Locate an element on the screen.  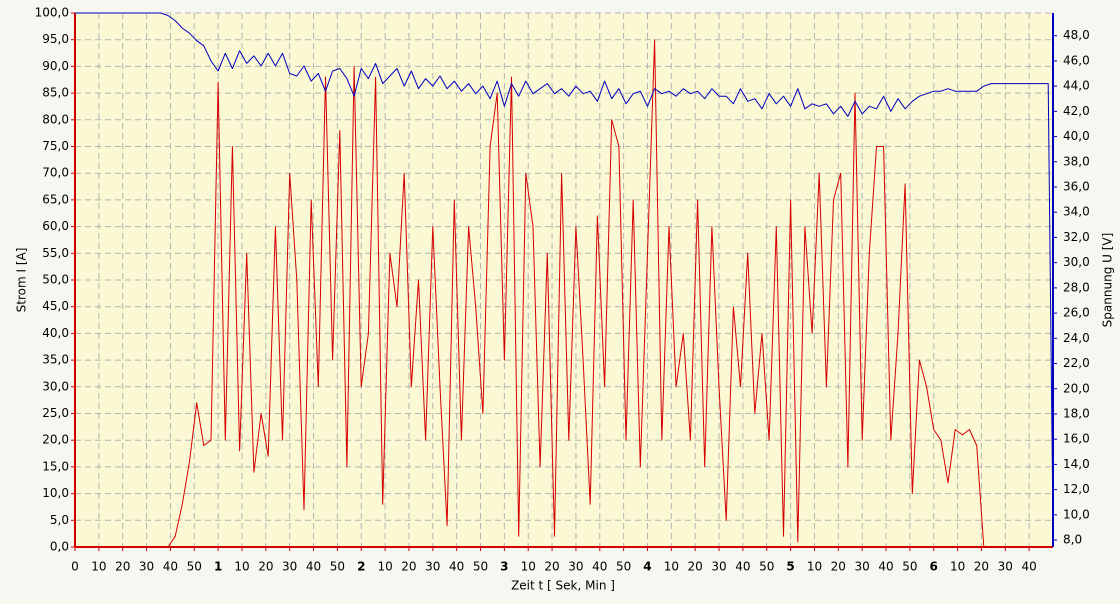
y2-tick-label: 22,0 is located at coordinates (1076, 363).